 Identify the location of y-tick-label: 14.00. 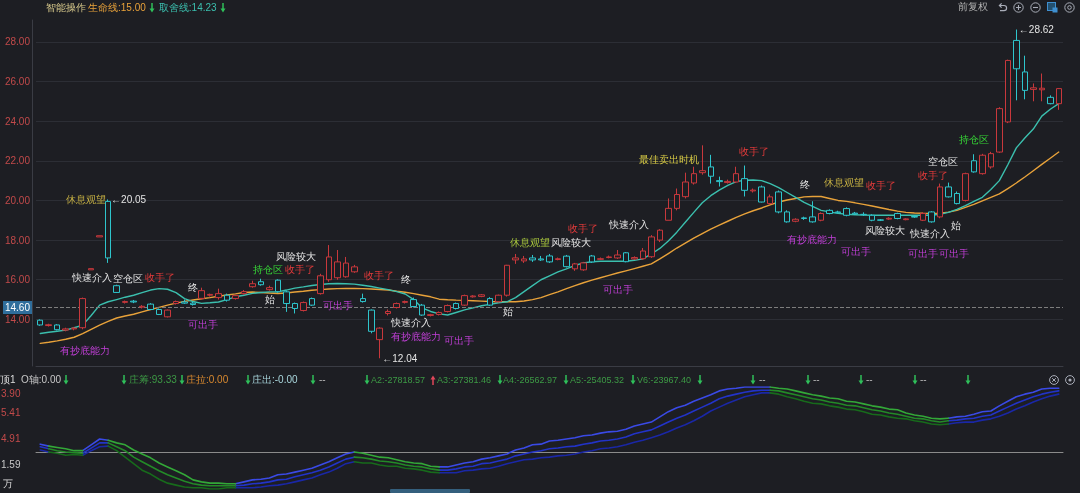
(17, 319).